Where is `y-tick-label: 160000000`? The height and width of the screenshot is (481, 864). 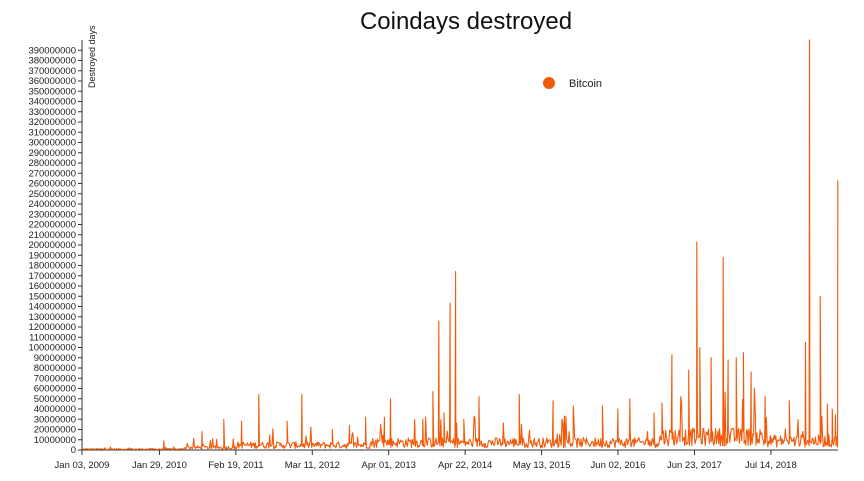 y-tick-label: 160000000 is located at coordinates (52, 286).